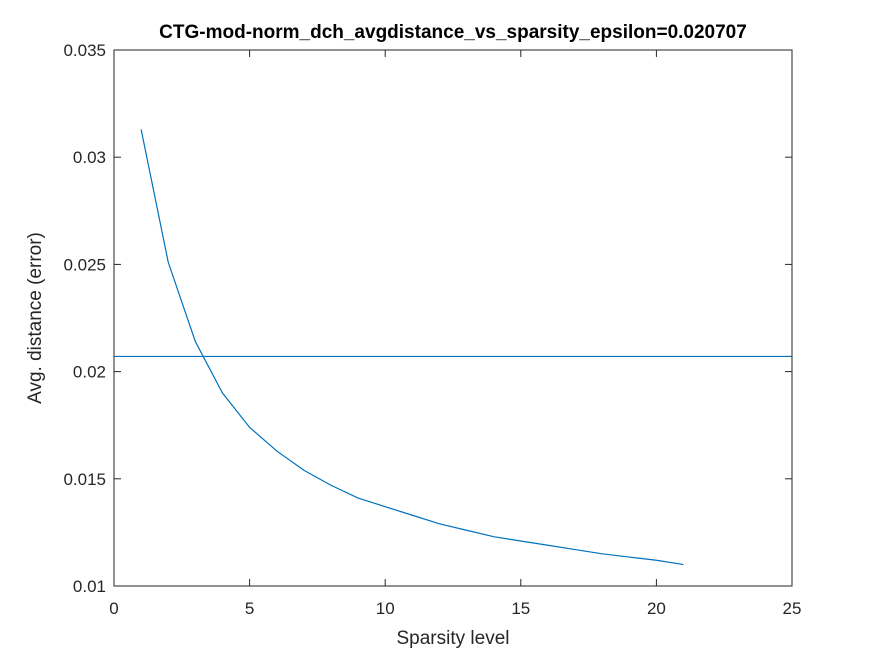  What do you see at coordinates (84, 264) in the screenshot?
I see `y-tick-label: 0.025` at bounding box center [84, 264].